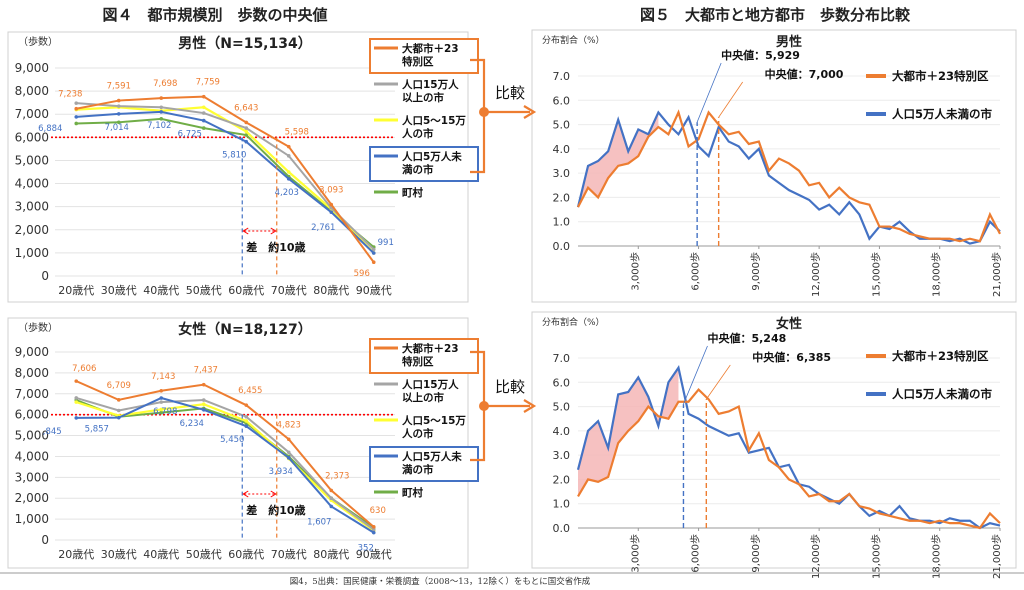  What do you see at coordinates (789, 42) in the screenshot?
I see `chart-title: 男性` at bounding box center [789, 42].